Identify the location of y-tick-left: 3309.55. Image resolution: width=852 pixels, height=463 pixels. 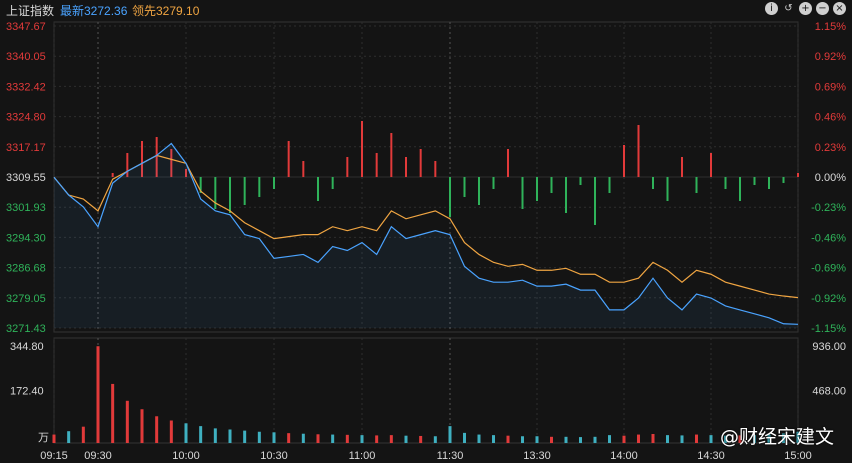
(26, 178).